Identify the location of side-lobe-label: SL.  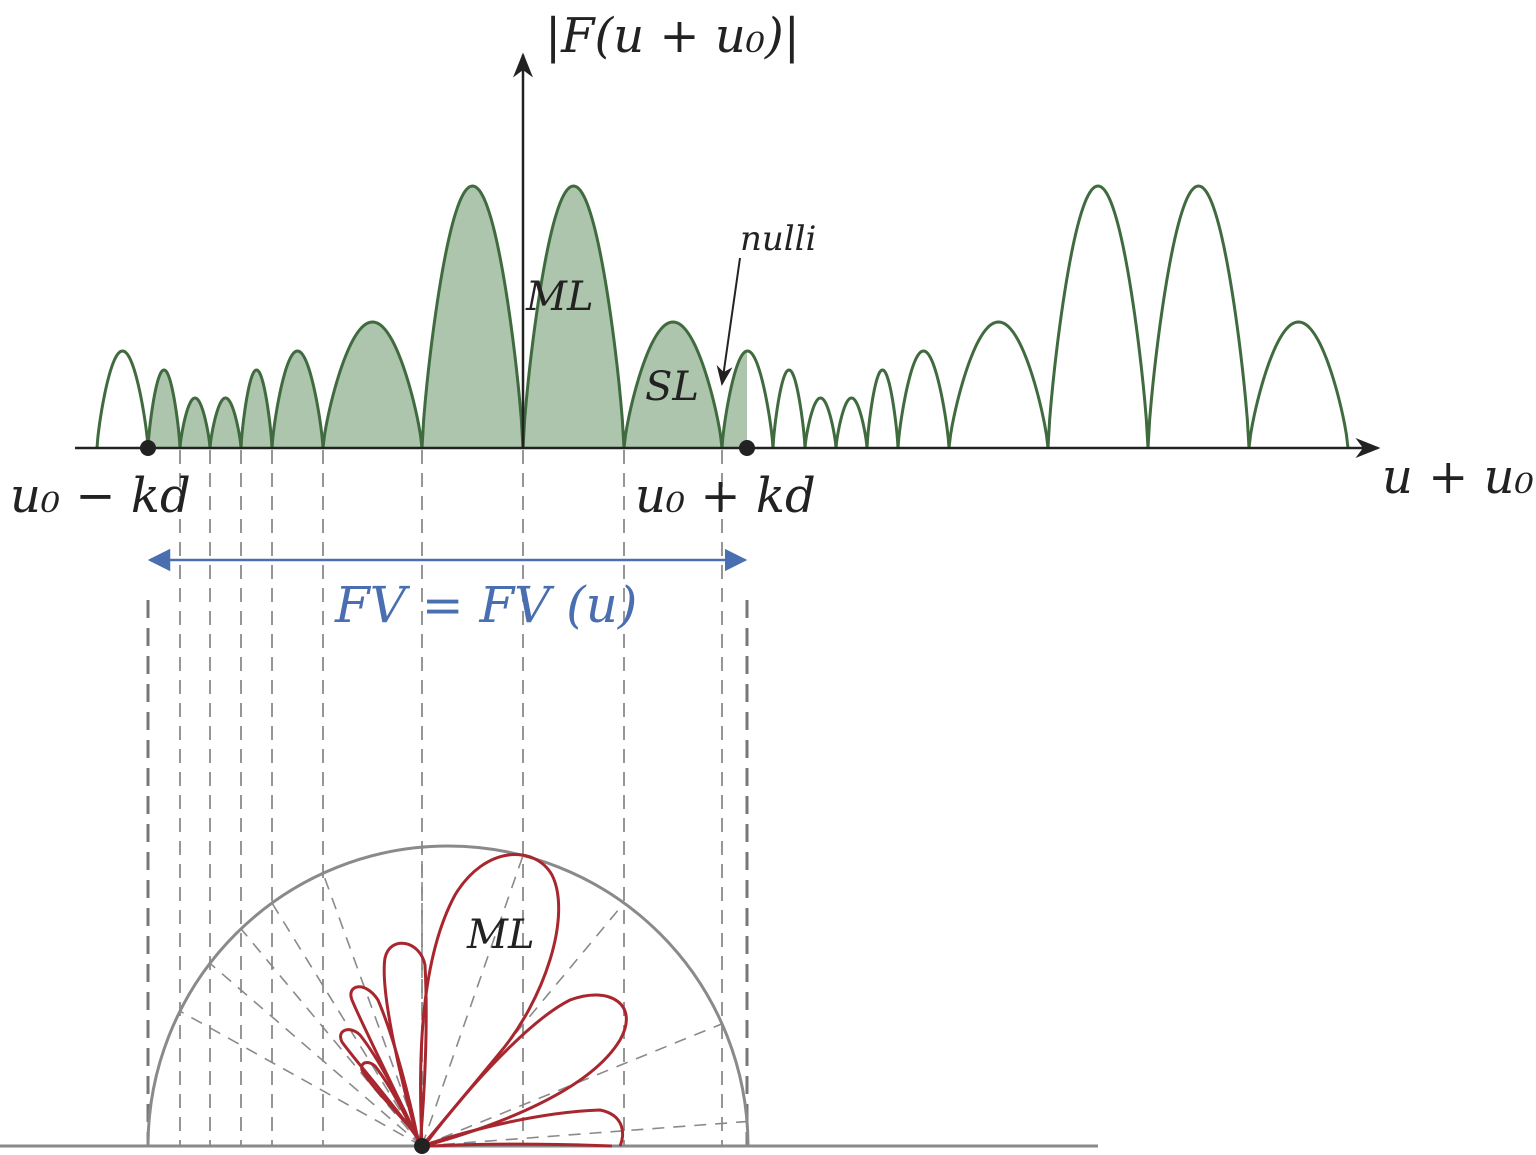
(672, 387).